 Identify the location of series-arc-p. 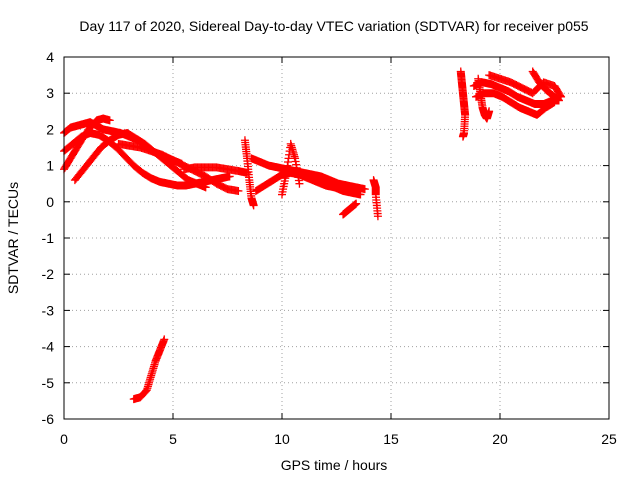
(515, 104).